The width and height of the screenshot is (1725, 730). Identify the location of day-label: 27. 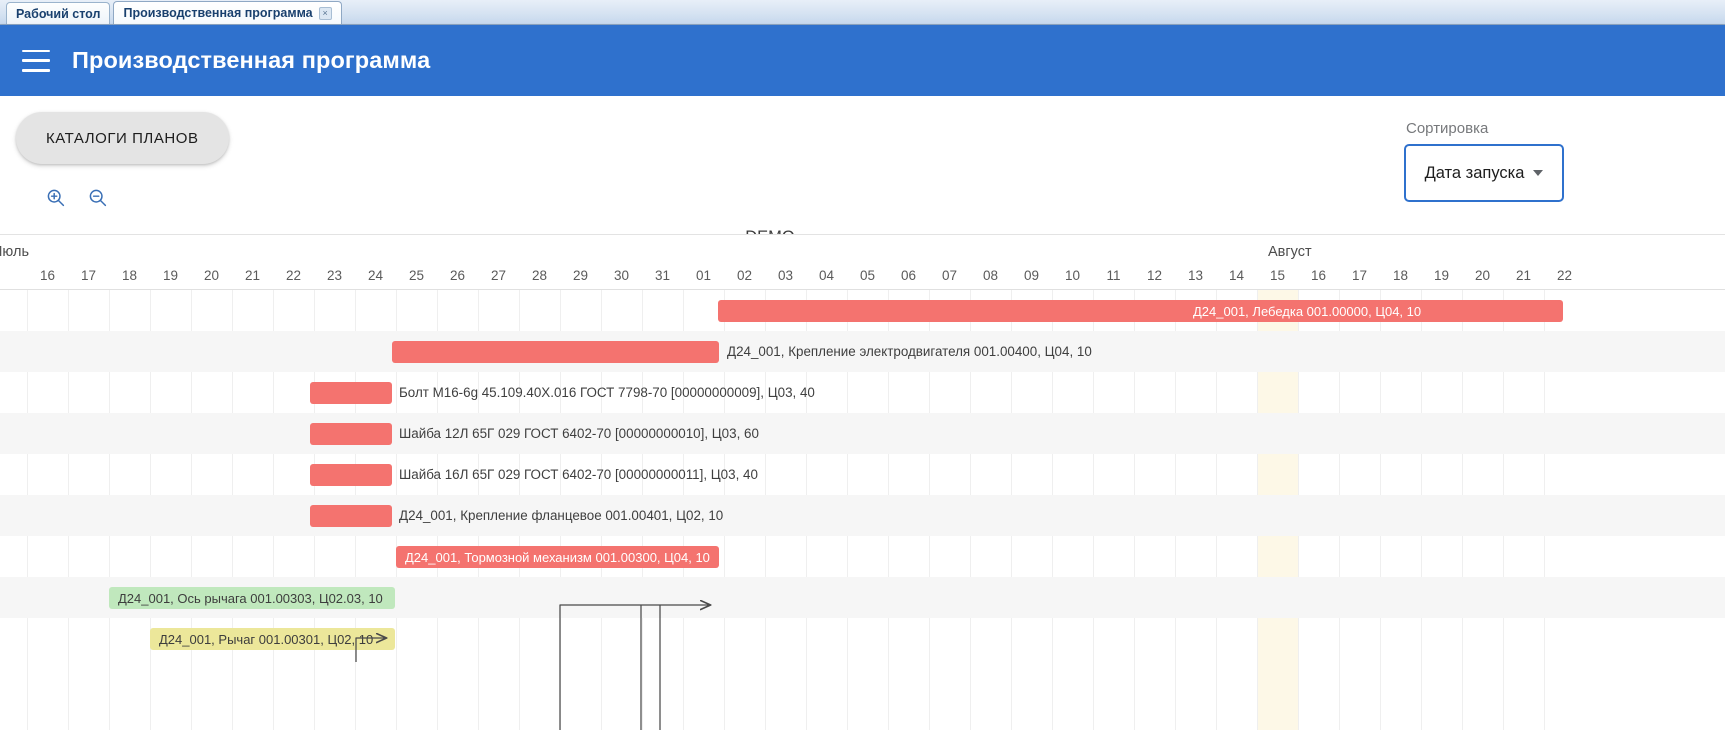
(498, 275).